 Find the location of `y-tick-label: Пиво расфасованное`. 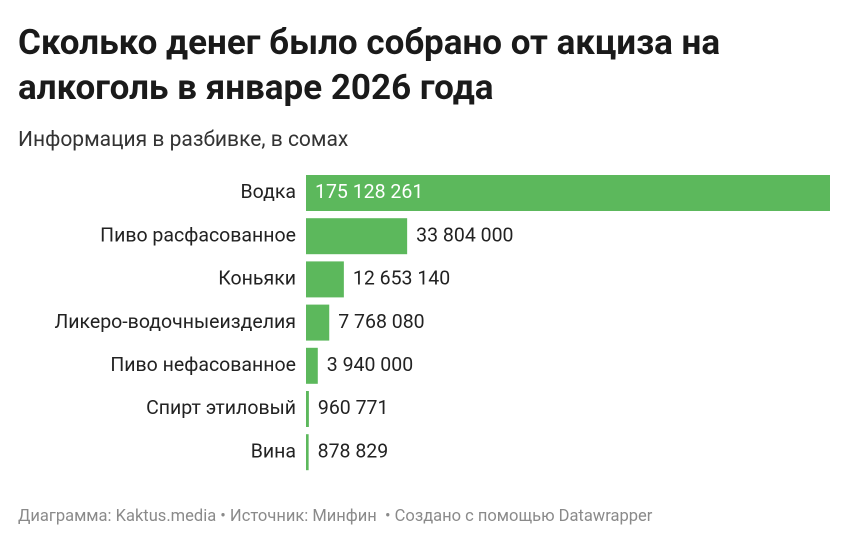

y-tick-label: Пиво расфасованное is located at coordinates (198, 234).